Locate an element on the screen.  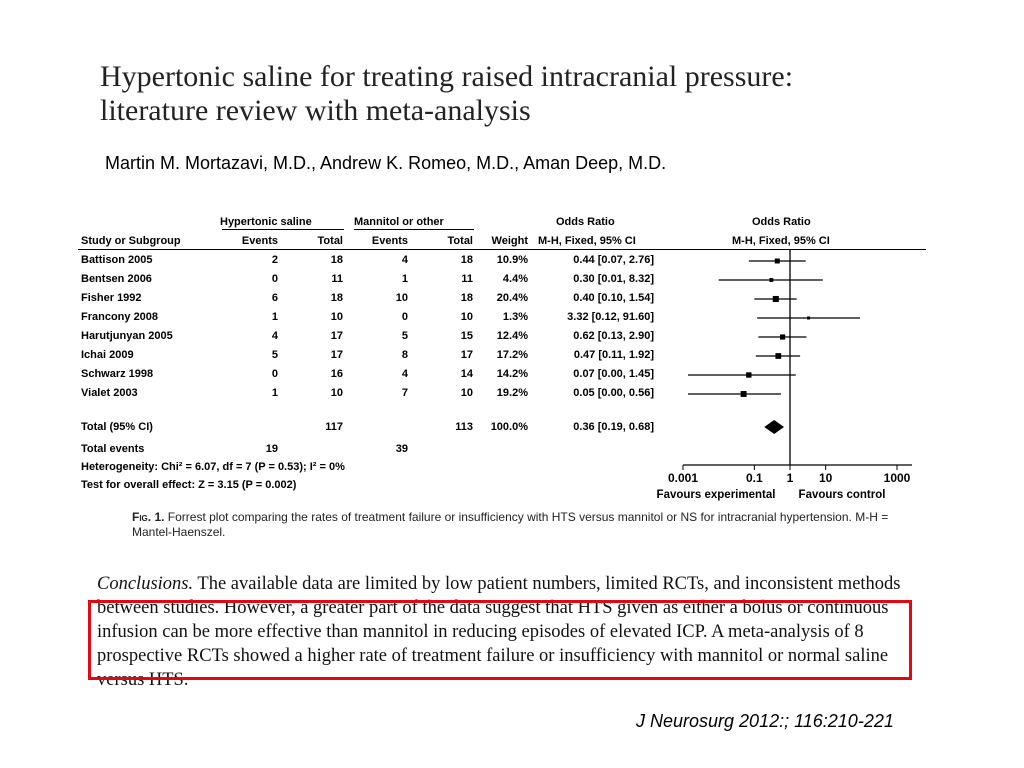
row-study: Ichai 2009 is located at coordinates (107, 355).